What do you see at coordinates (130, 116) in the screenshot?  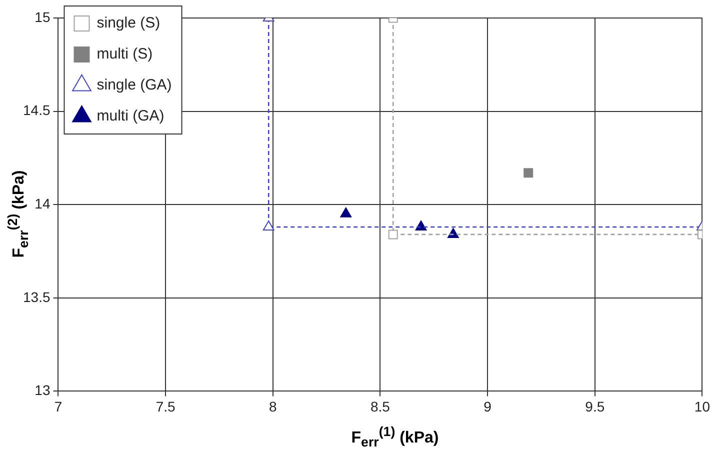 I see `legend-label: multi (GA)` at bounding box center [130, 116].